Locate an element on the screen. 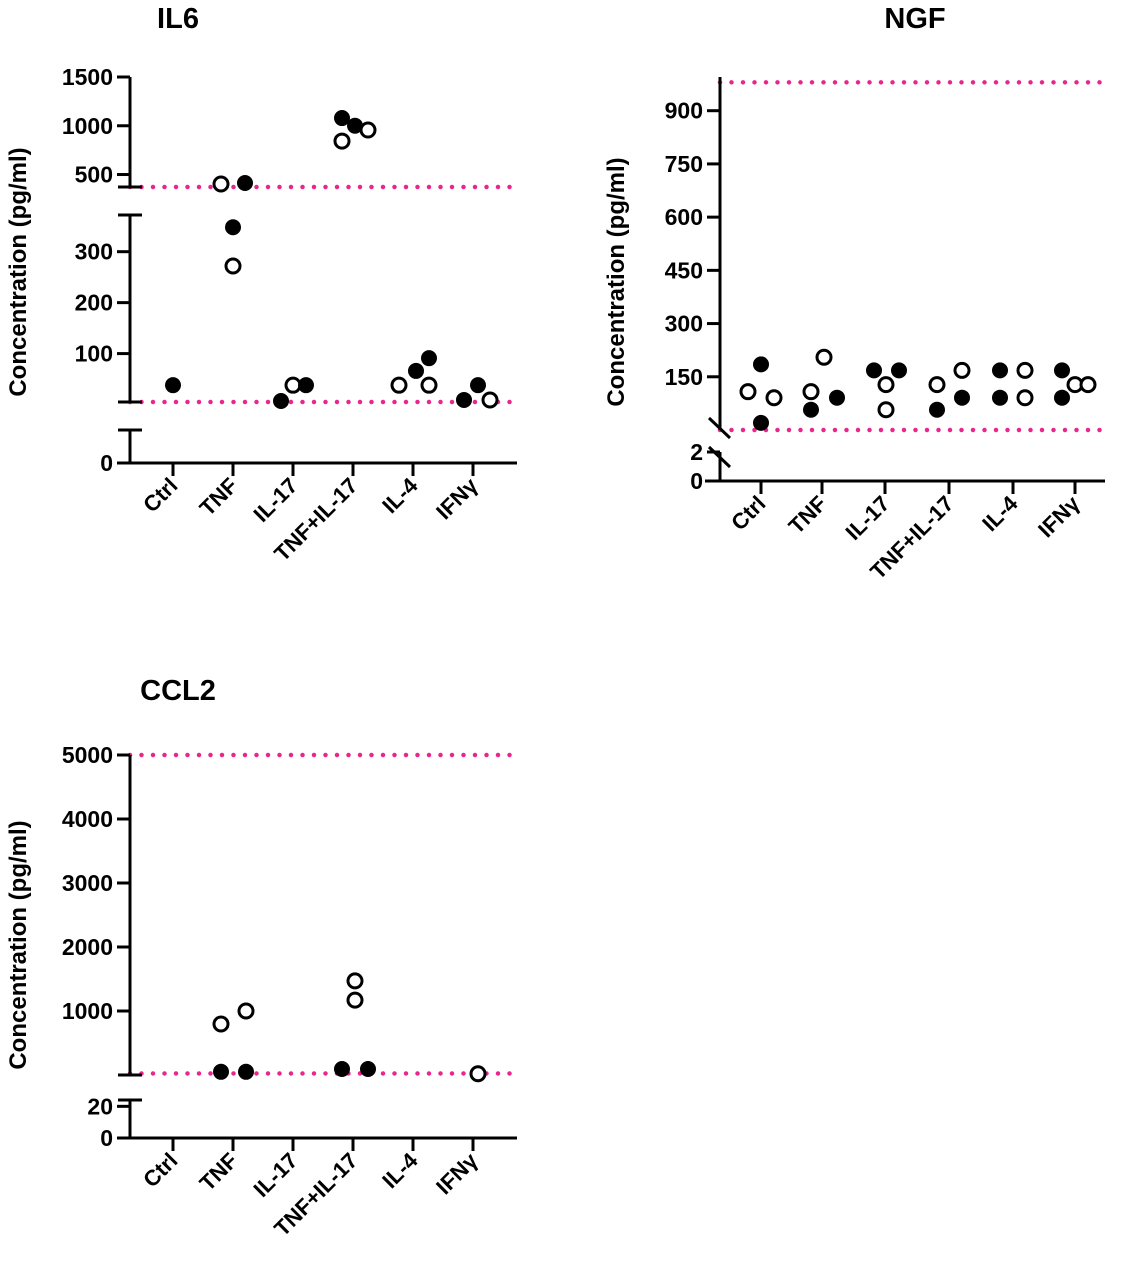 This screenshot has height=1280, width=1121. y-tick-label: 500 is located at coordinates (94, 175).